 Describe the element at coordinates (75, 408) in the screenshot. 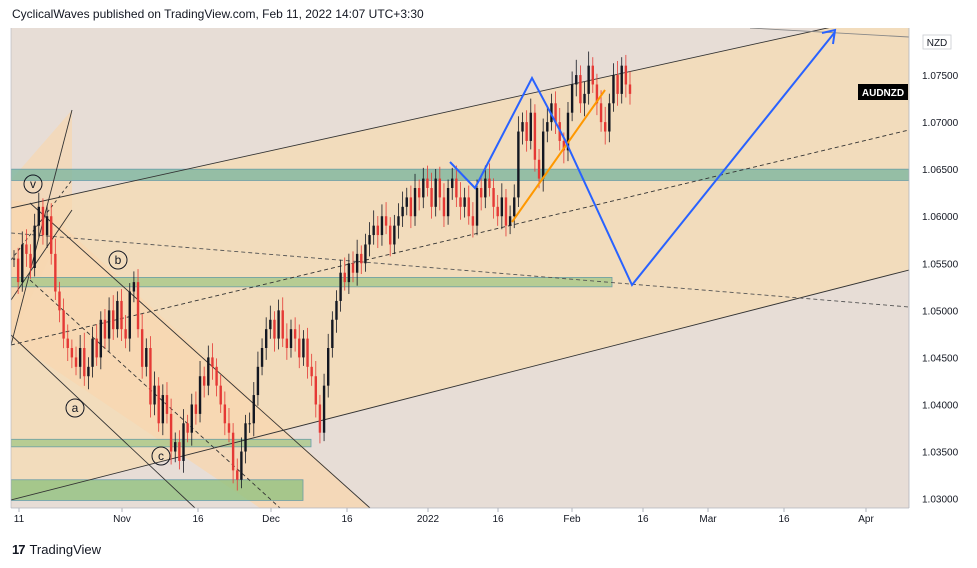

I see `wave-label-a-circle` at that location.